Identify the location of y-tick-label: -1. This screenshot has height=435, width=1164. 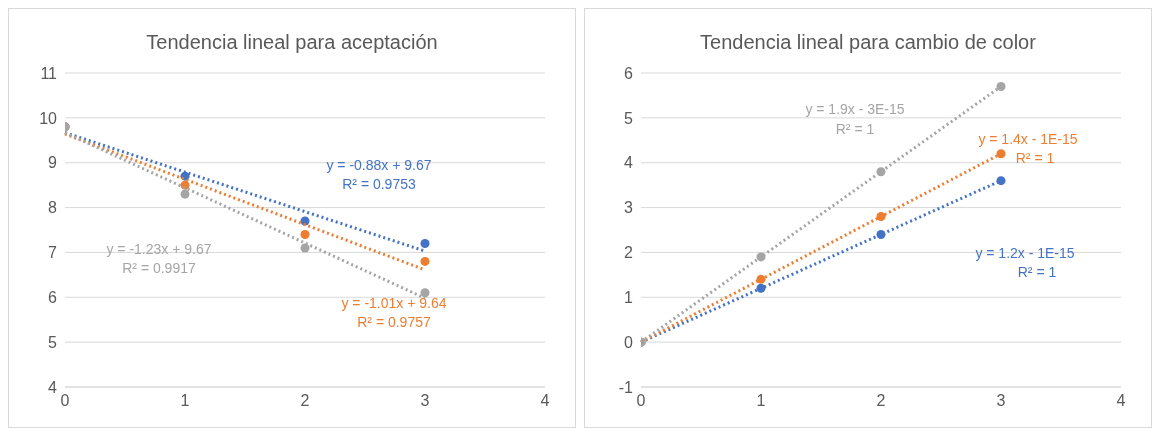
(626, 387).